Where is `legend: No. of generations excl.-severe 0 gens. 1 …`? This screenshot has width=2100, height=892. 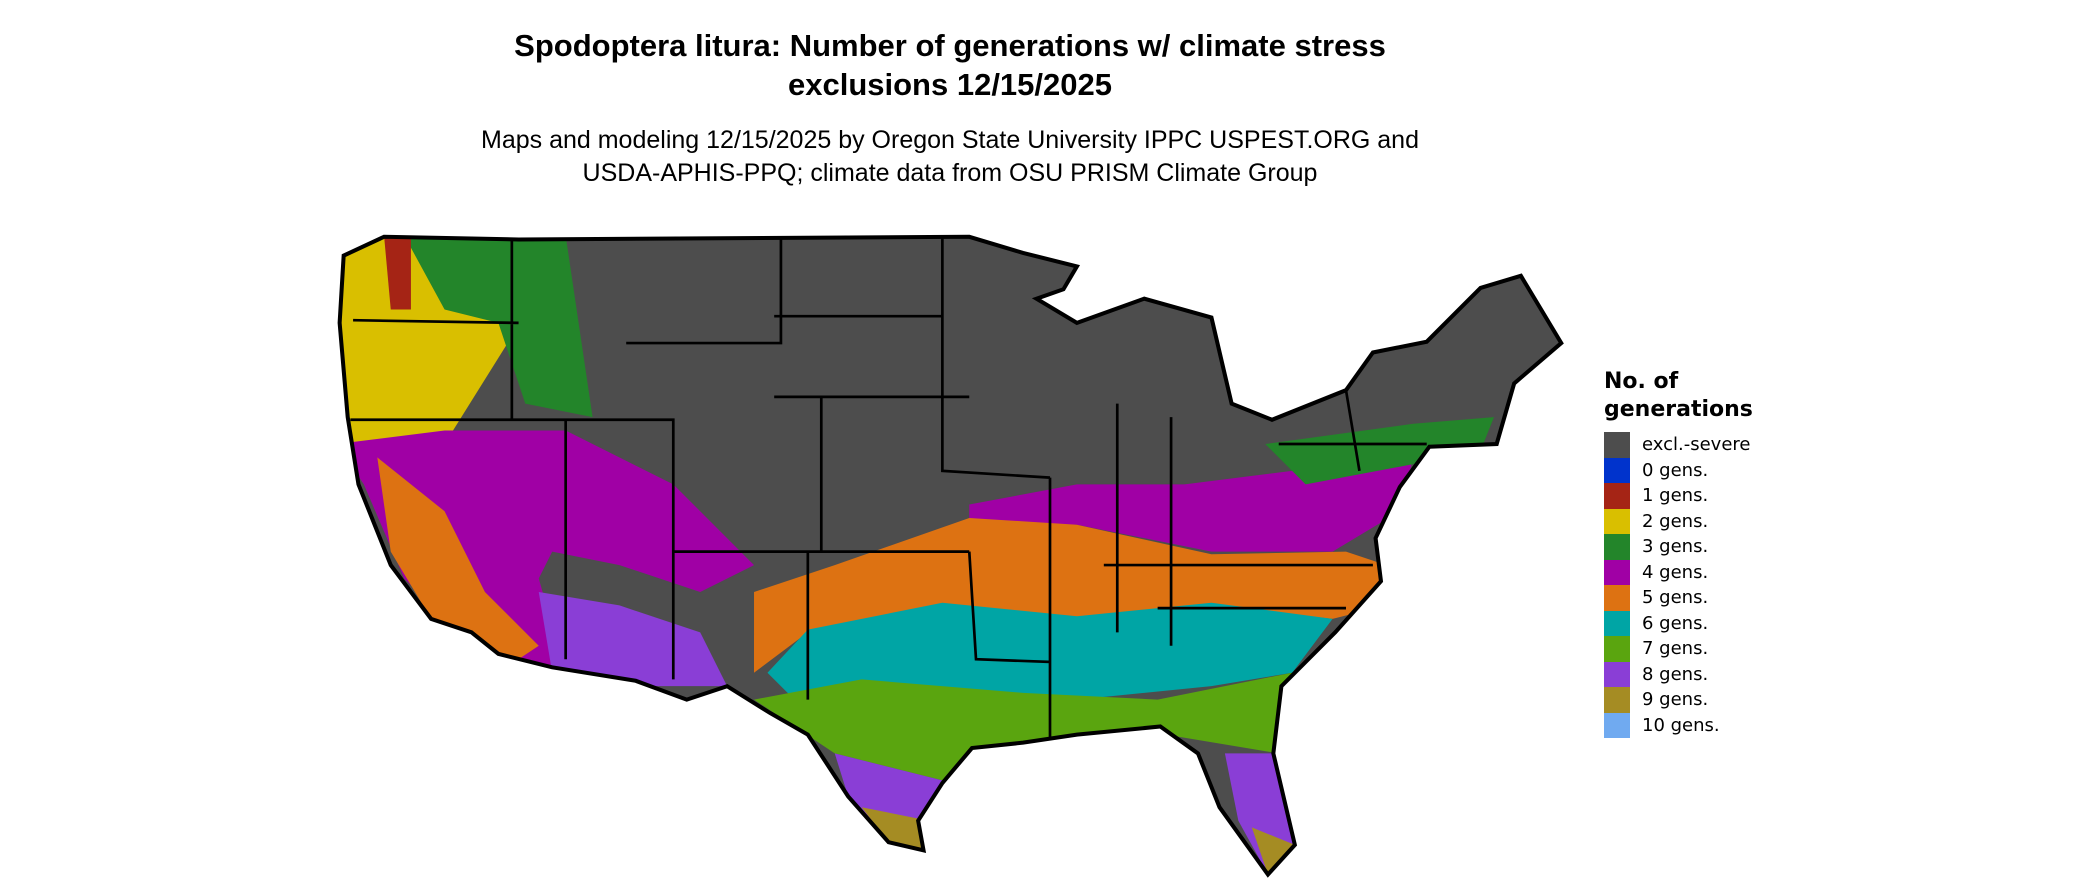
legend: No. of generations excl.-severe 0 gens. 1 … is located at coordinates (1678, 553).